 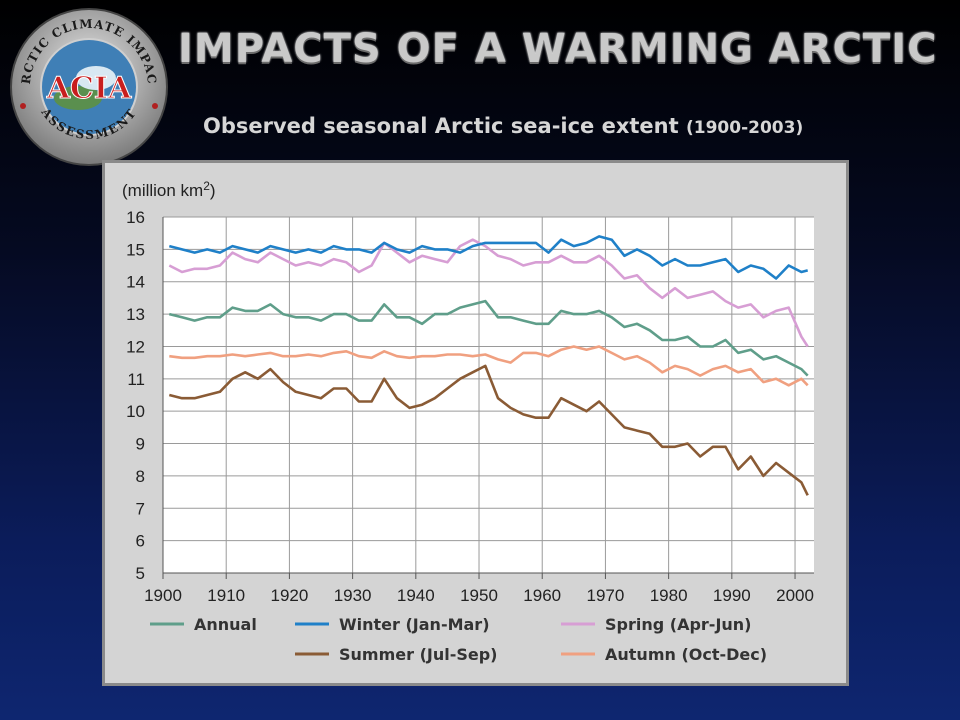 I want to click on y-tick-label: 11, so click(x=136, y=379).